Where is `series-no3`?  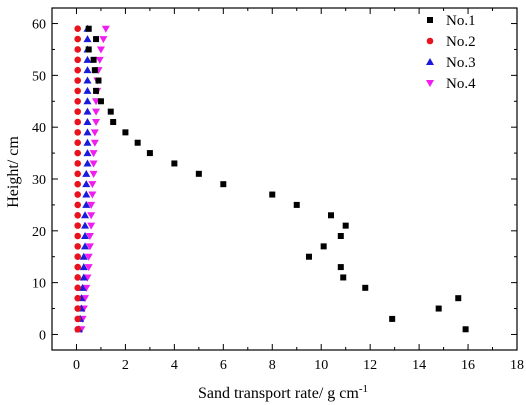
series-no3 is located at coordinates (83, 178).